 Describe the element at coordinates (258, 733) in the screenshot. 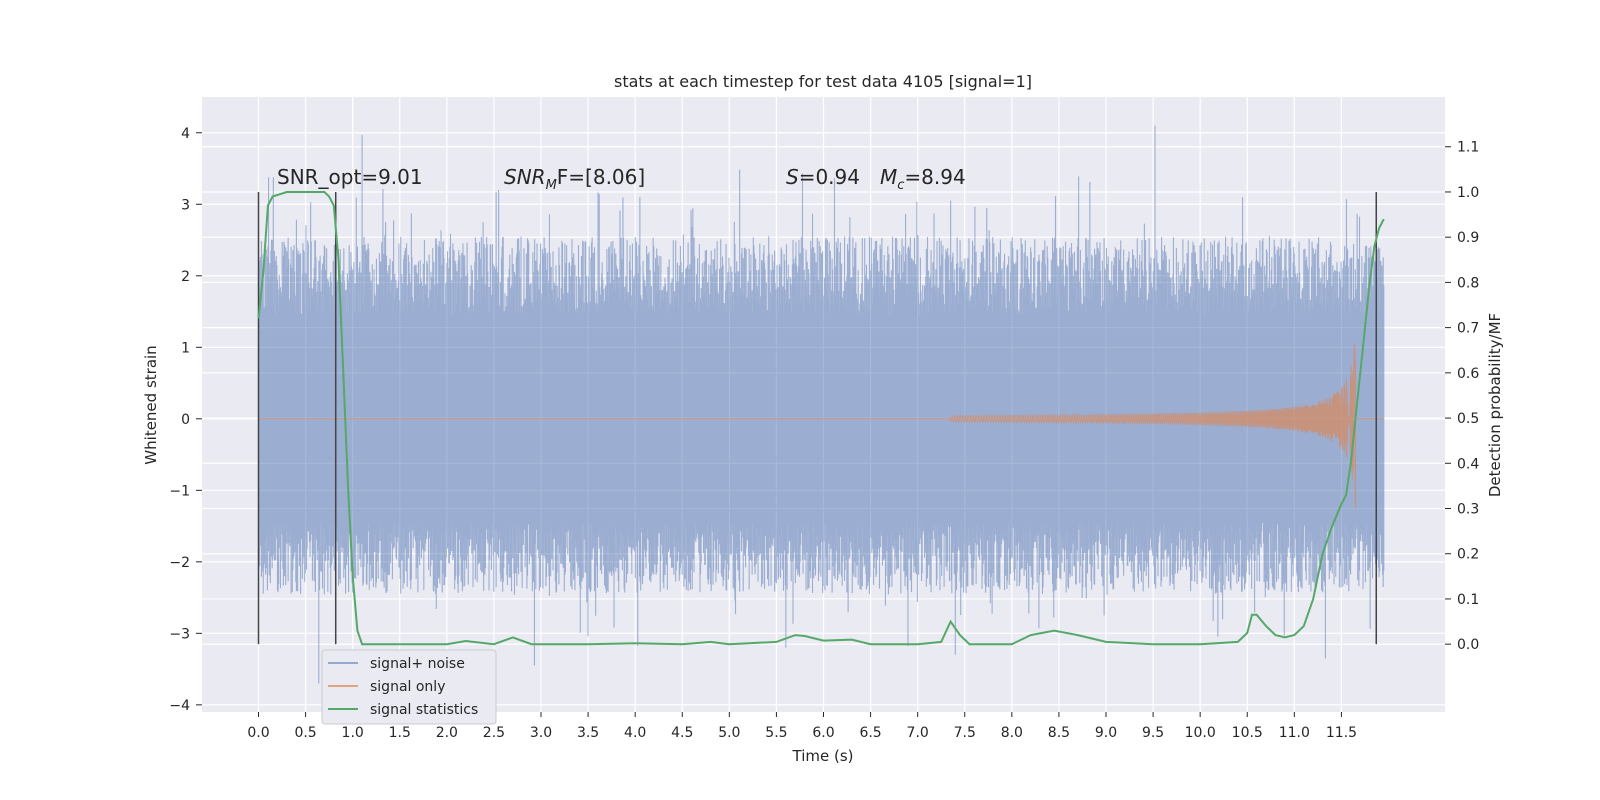

I see `x-tick-label: 0.0` at that location.